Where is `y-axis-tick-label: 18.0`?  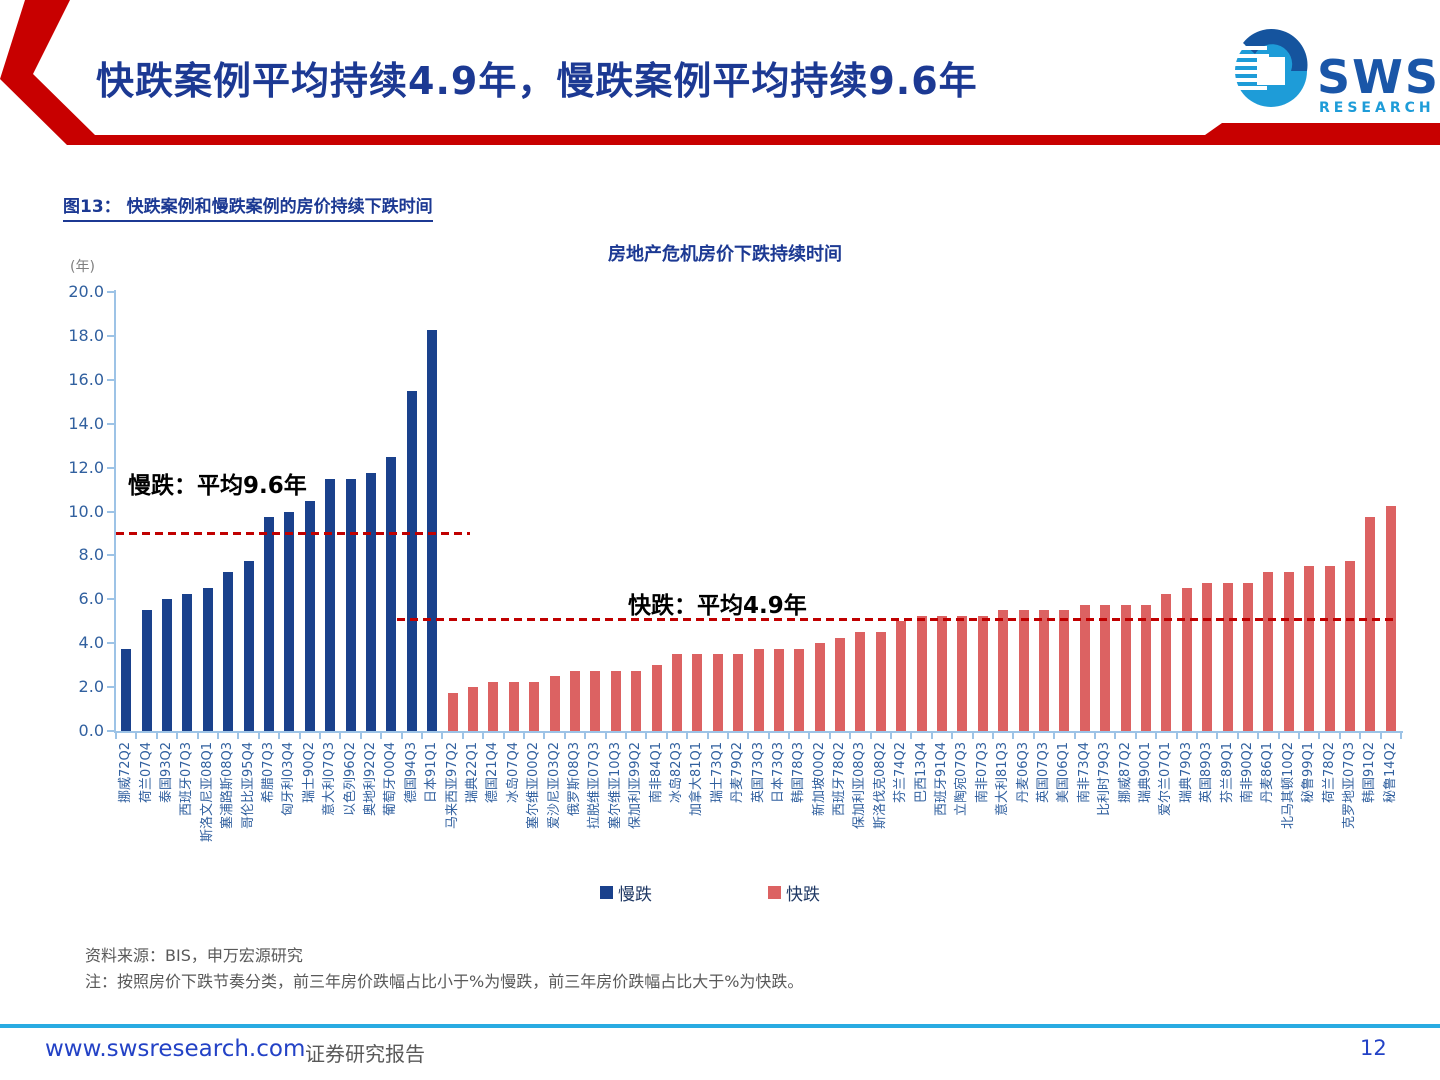 y-axis-tick-label: 18.0 is located at coordinates (86, 335).